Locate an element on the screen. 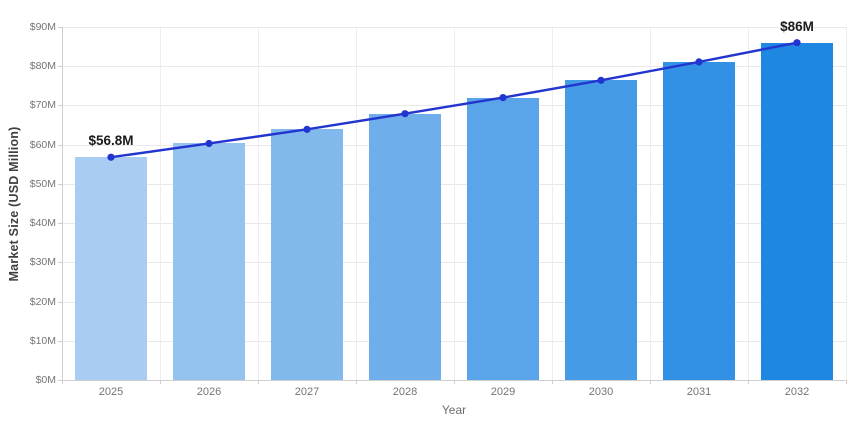  y-axis-tick-label: $30M is located at coordinates (42, 262).